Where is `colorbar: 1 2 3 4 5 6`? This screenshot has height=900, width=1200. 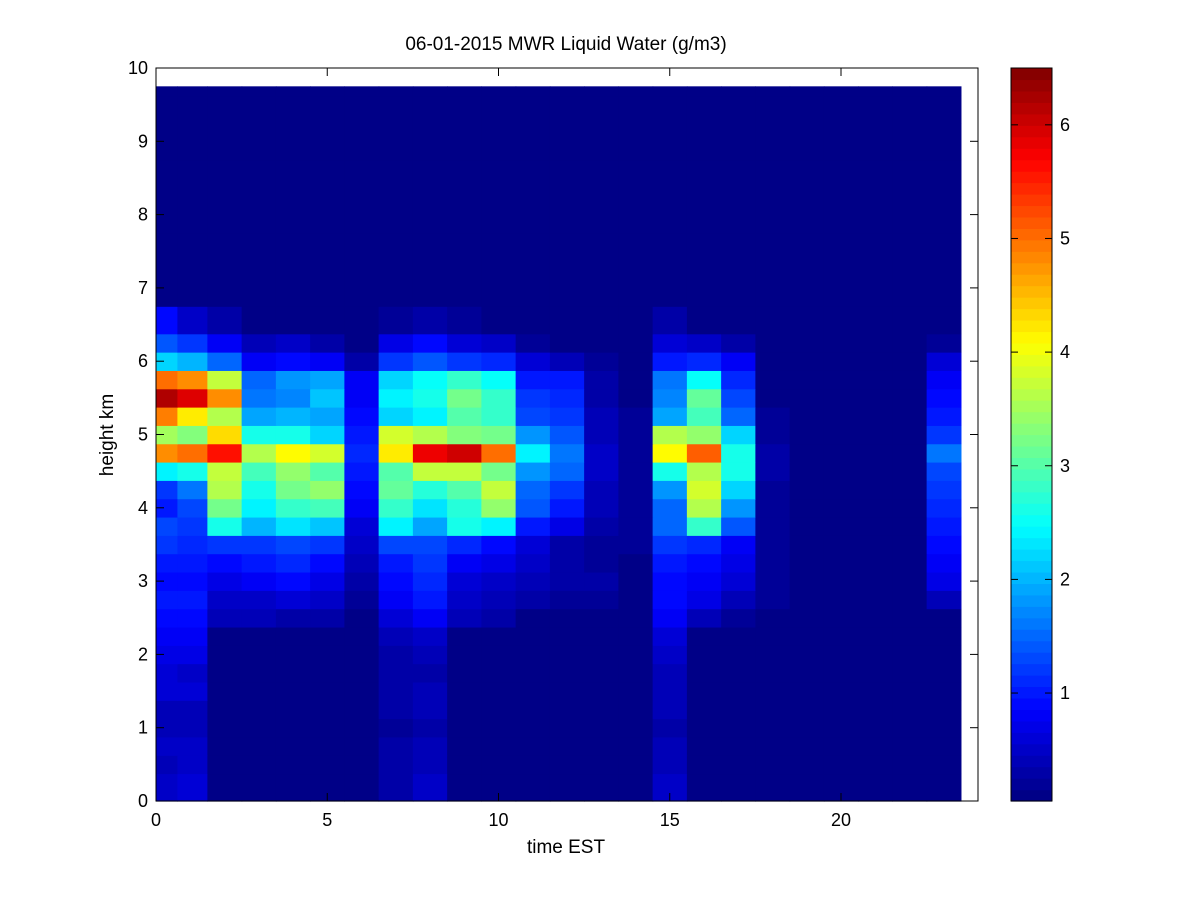
colorbar: 1 2 3 4 5 6 is located at coordinates (1040, 434).